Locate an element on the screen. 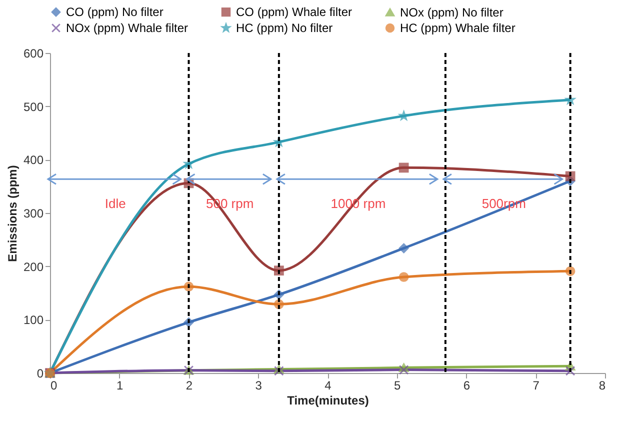 The height and width of the screenshot is (439, 636). y-tick-label: 0 is located at coordinates (40, 373).